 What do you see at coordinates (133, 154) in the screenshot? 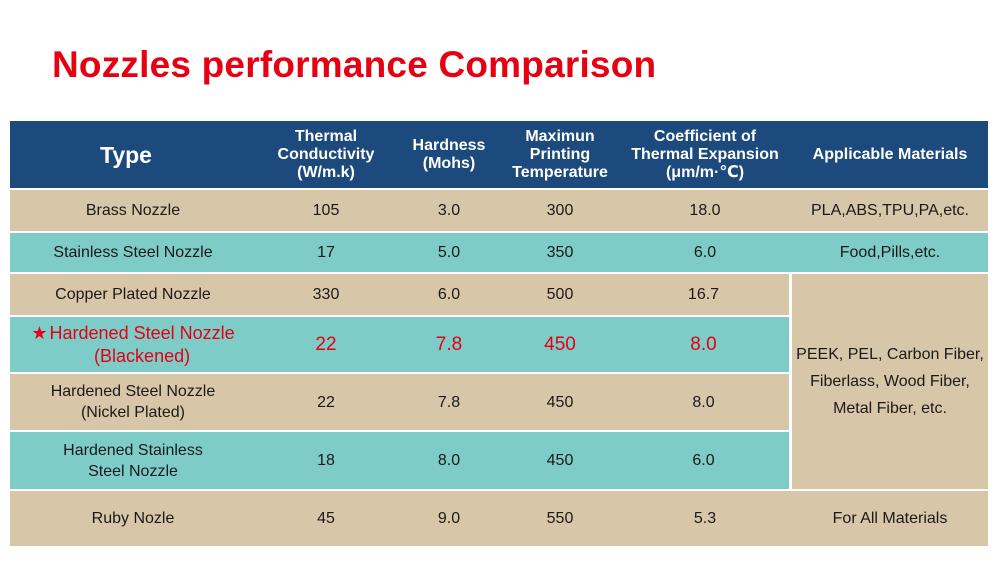
I see `header-type: Type` at bounding box center [133, 154].